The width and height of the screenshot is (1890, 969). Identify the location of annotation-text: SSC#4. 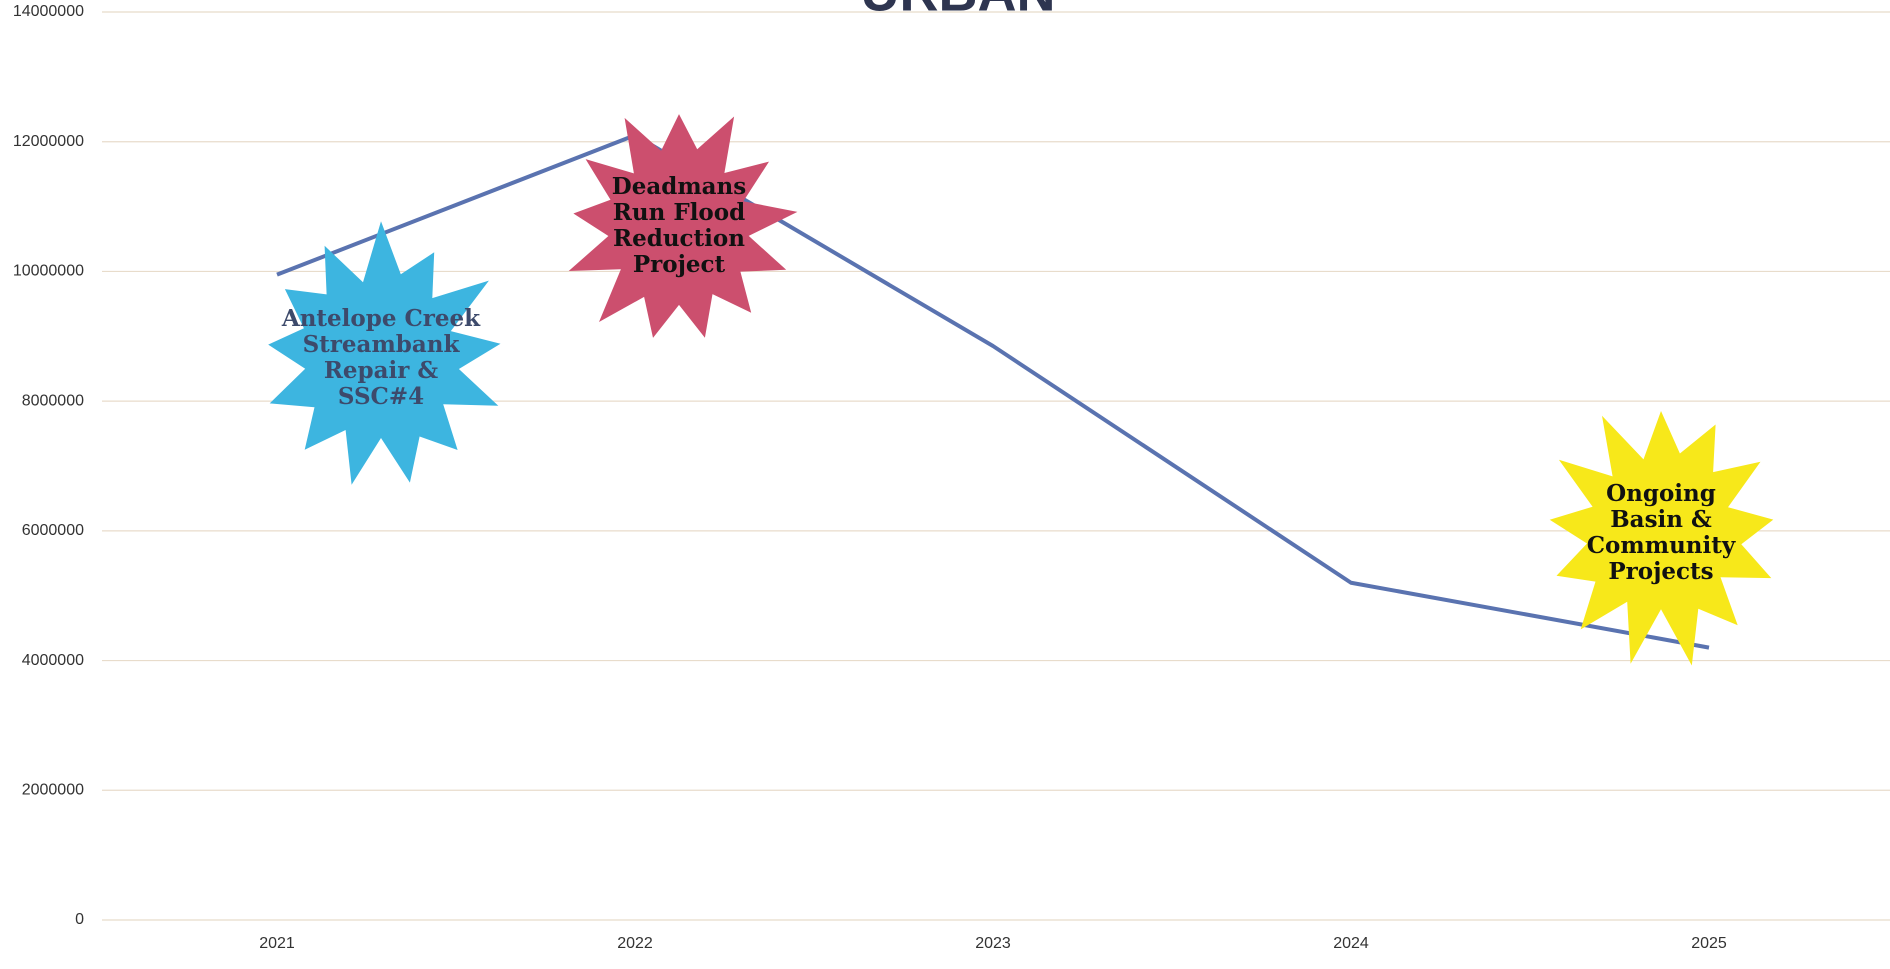
(381, 396).